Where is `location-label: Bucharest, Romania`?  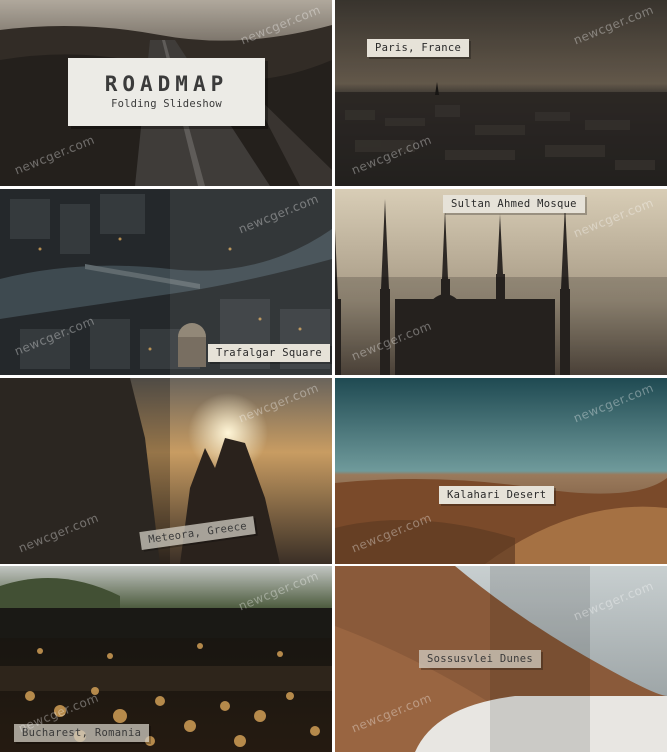
location-label: Bucharest, Romania is located at coordinates (82, 733).